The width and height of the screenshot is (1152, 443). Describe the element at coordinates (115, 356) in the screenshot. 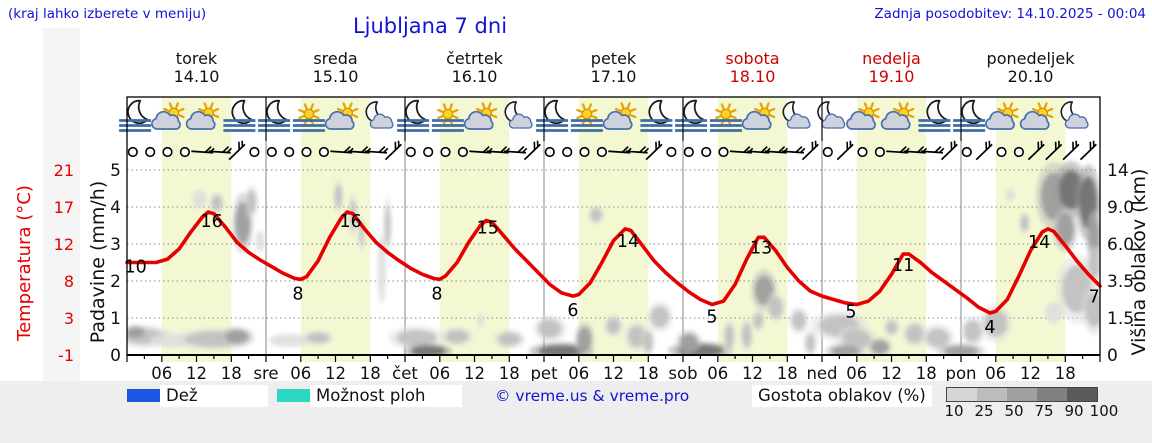

I see `precip-axis-tick-label: 0` at that location.